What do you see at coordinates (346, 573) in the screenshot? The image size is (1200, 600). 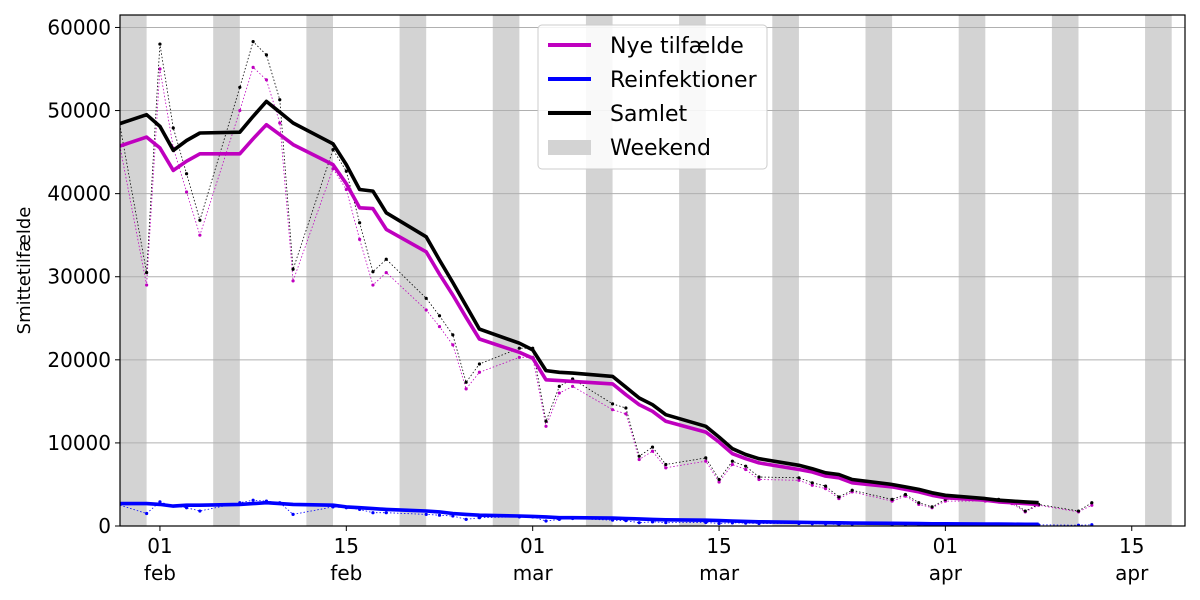 I see `x-tick-month: feb` at bounding box center [346, 573].